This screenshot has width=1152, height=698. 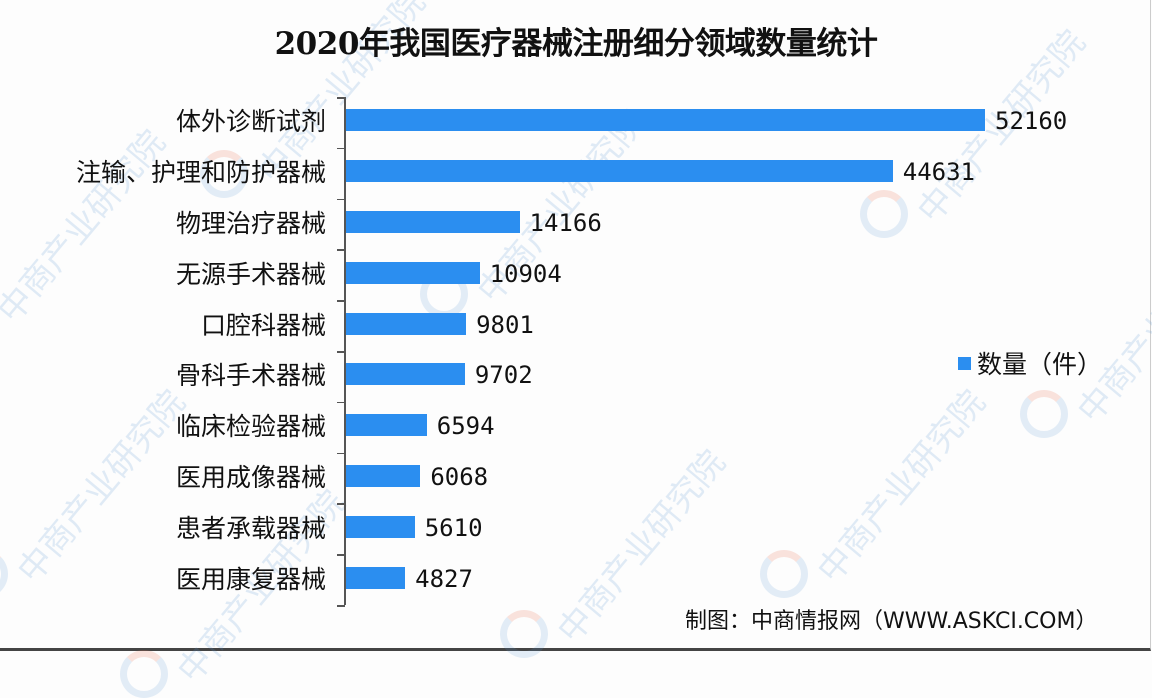 I want to click on data-label: 6594, so click(x=465, y=426).